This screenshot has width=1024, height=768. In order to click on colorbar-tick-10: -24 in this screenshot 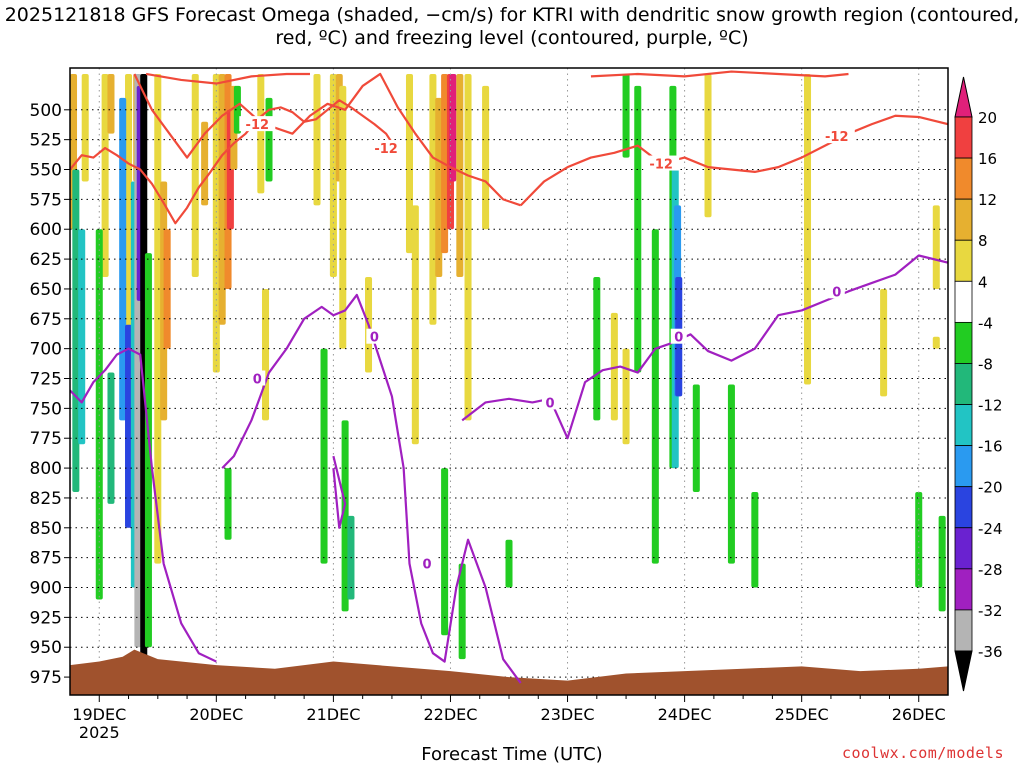, I will do `click(990, 529)`.